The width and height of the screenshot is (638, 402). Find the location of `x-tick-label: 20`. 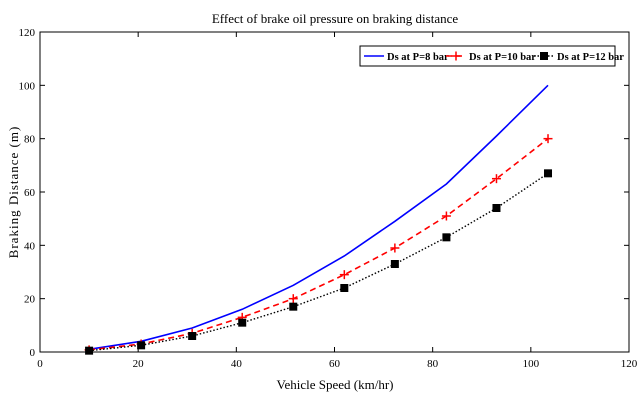

x-tick-label: 20 is located at coordinates (139, 364).